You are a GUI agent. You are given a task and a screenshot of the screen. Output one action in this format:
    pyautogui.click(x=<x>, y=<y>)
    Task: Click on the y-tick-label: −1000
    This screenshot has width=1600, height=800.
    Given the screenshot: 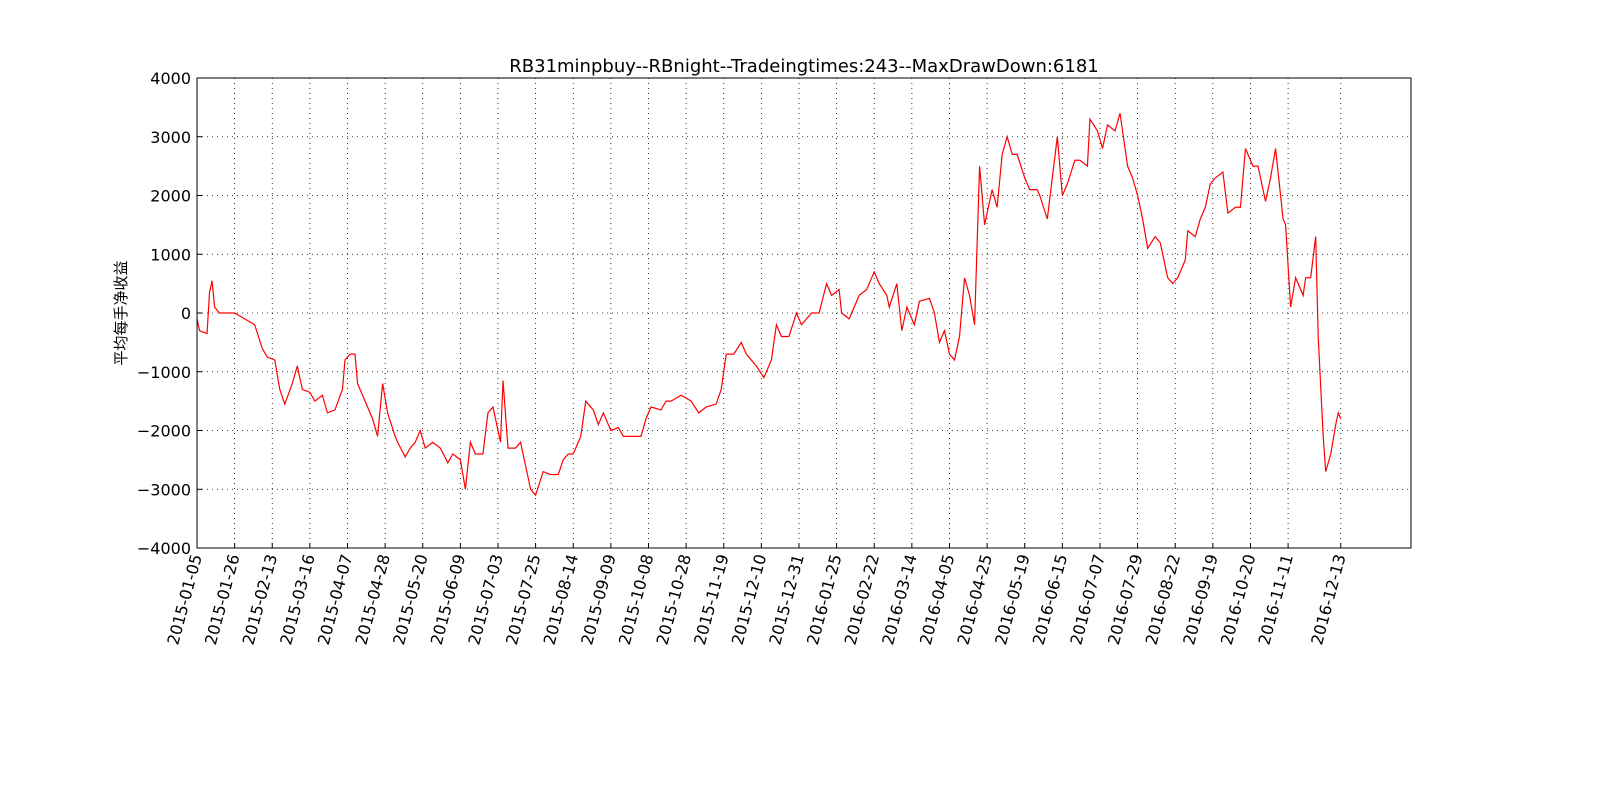 What is the action you would take?
    pyautogui.click(x=164, y=372)
    